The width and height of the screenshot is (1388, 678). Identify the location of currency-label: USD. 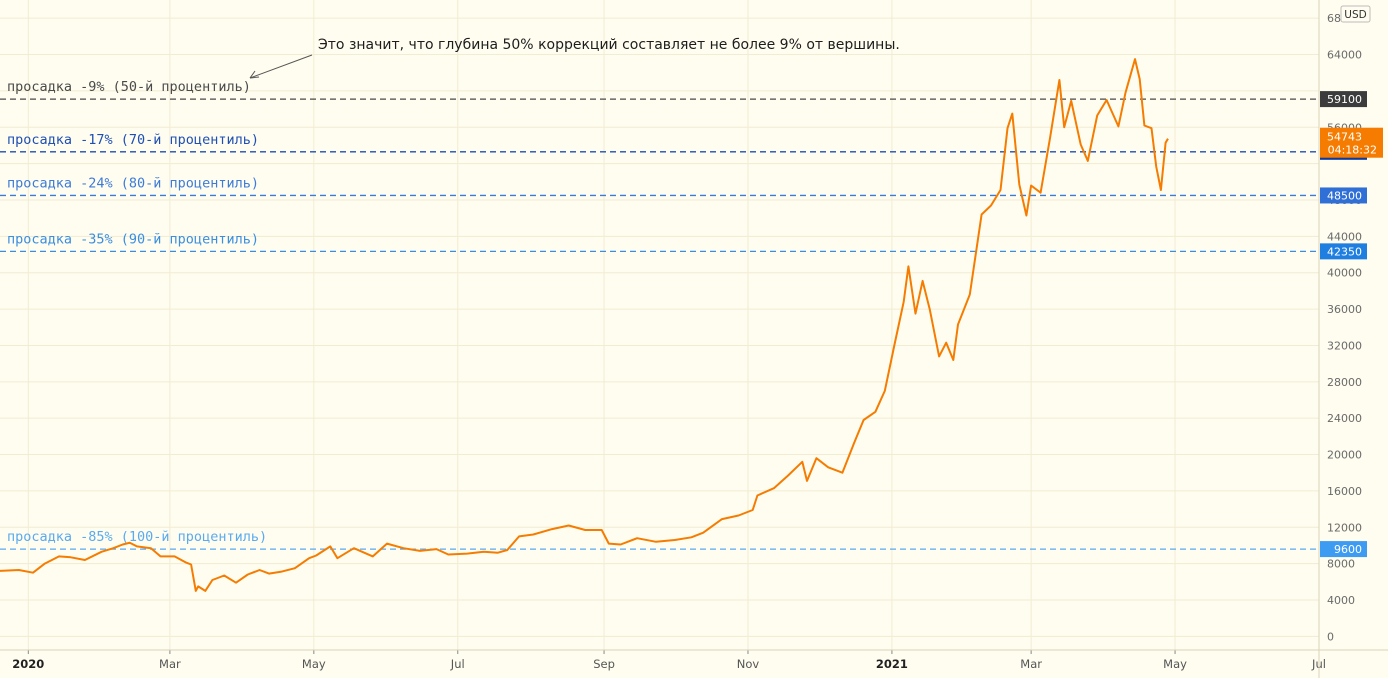
(1355, 15).